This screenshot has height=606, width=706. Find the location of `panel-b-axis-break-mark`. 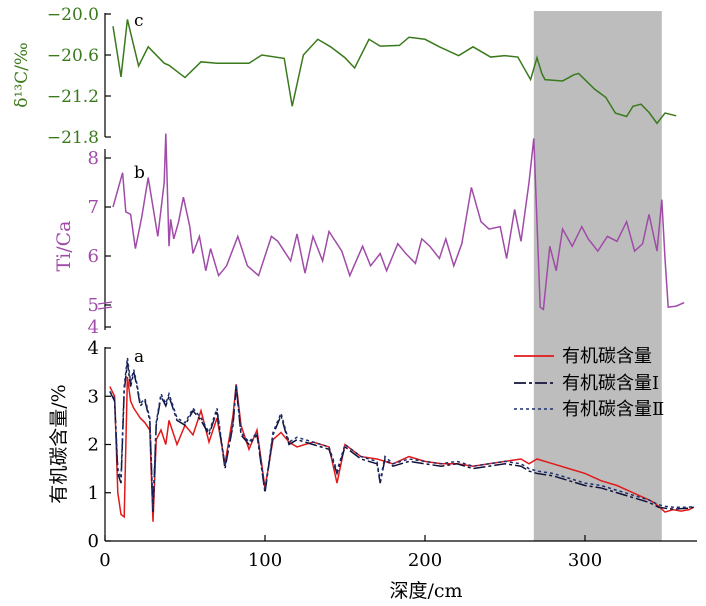

panel-b-axis-break-mark is located at coordinates (105, 305).